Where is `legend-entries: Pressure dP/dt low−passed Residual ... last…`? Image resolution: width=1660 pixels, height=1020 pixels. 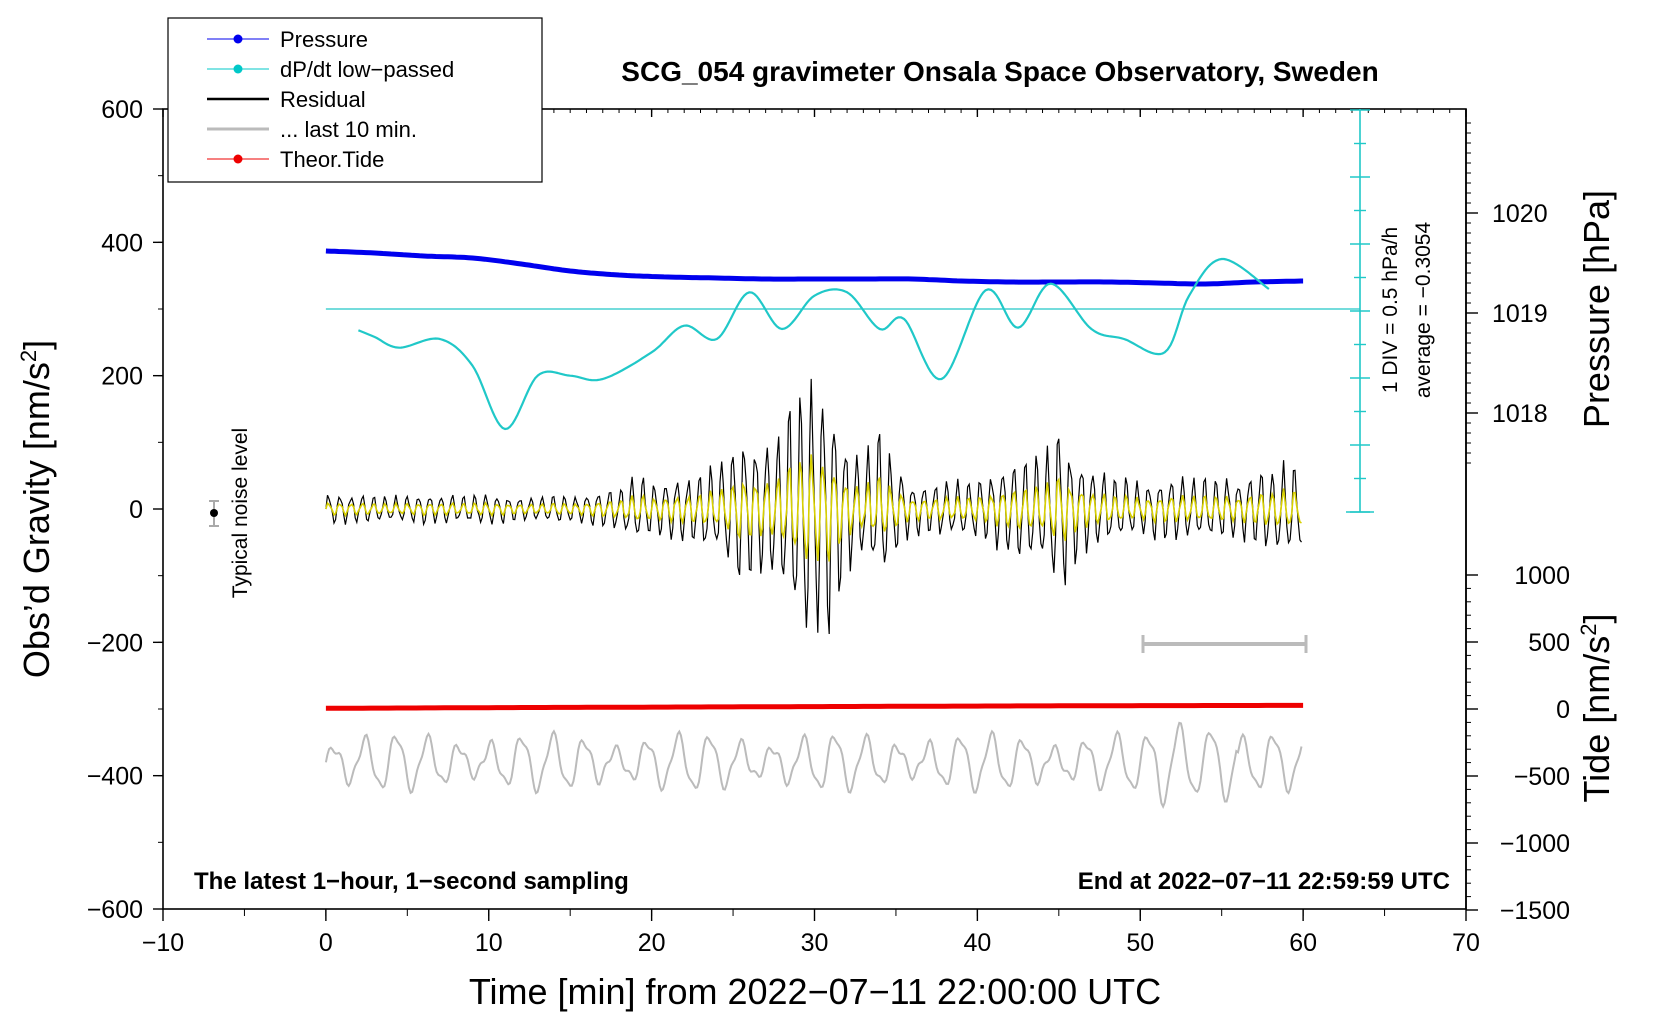
legend-entries: Pressure dP/dt low−passed Residual ... last… is located at coordinates (330, 99).